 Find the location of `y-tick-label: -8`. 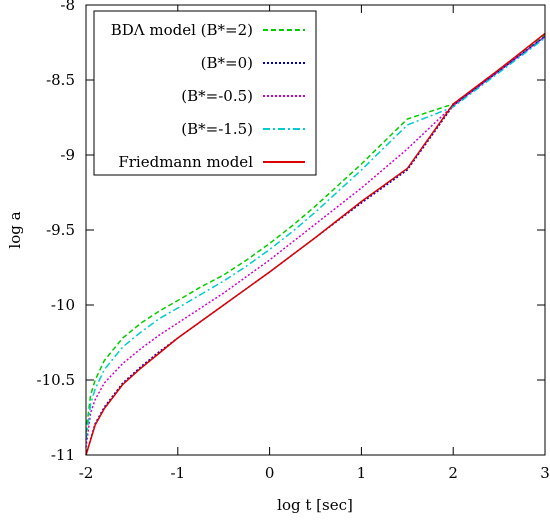

y-tick-label: -8 is located at coordinates (67, 7).